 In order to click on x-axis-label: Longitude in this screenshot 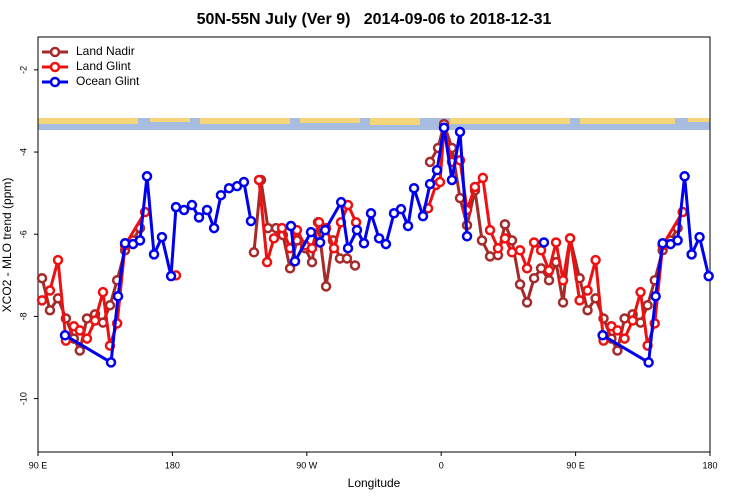, I will do `click(374, 483)`.